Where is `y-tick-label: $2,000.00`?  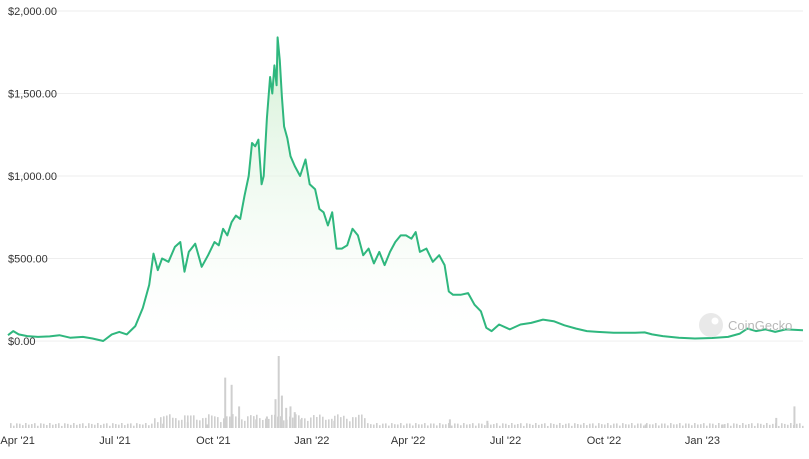 y-tick-label: $2,000.00 is located at coordinates (32, 12).